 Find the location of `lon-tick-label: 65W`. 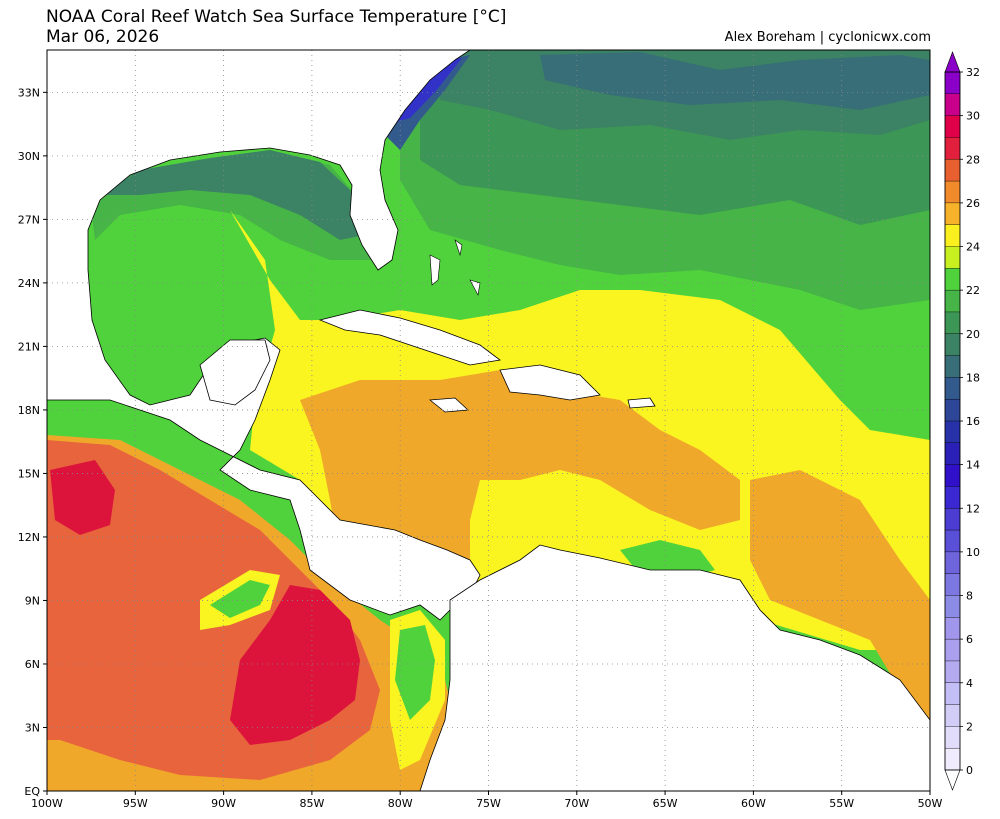

lon-tick-label: 65W is located at coordinates (665, 803).